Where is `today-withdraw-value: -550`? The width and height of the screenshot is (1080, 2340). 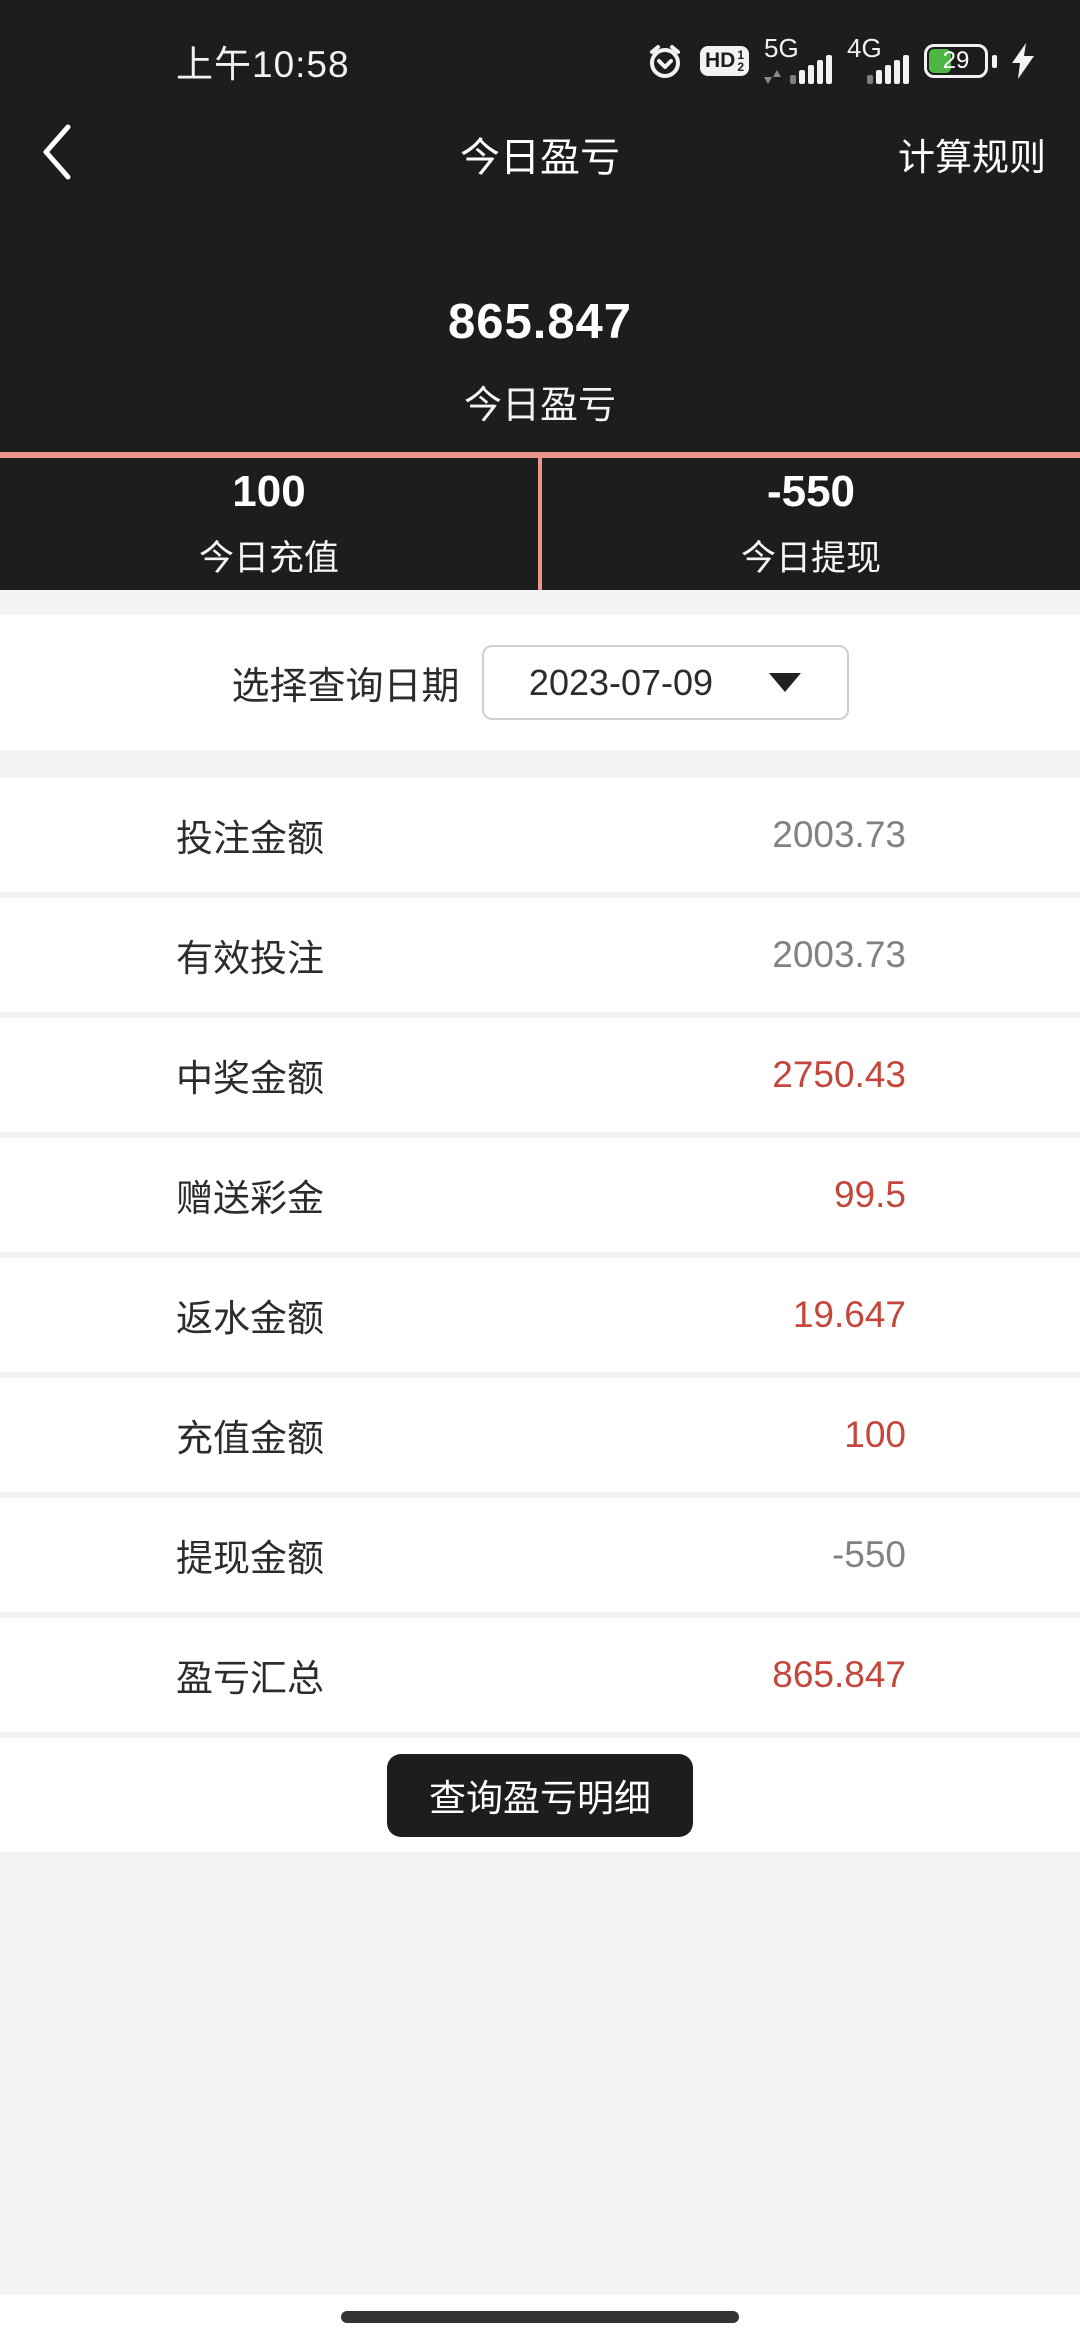 today-withdraw-value: -550 is located at coordinates (811, 491).